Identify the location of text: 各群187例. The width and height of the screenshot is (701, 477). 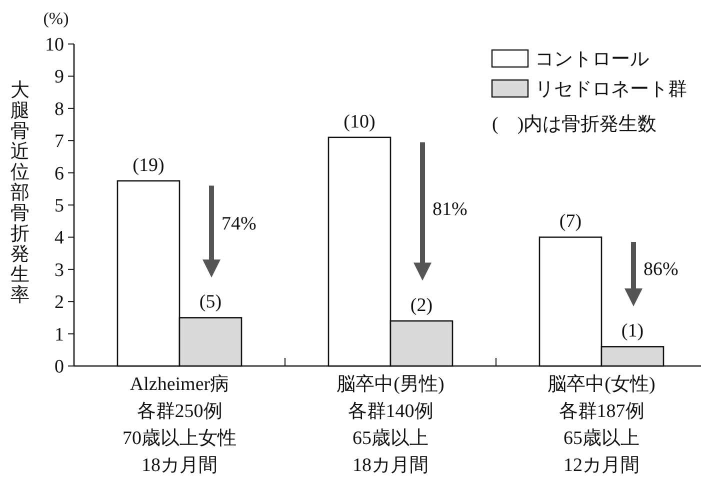
(601, 411).